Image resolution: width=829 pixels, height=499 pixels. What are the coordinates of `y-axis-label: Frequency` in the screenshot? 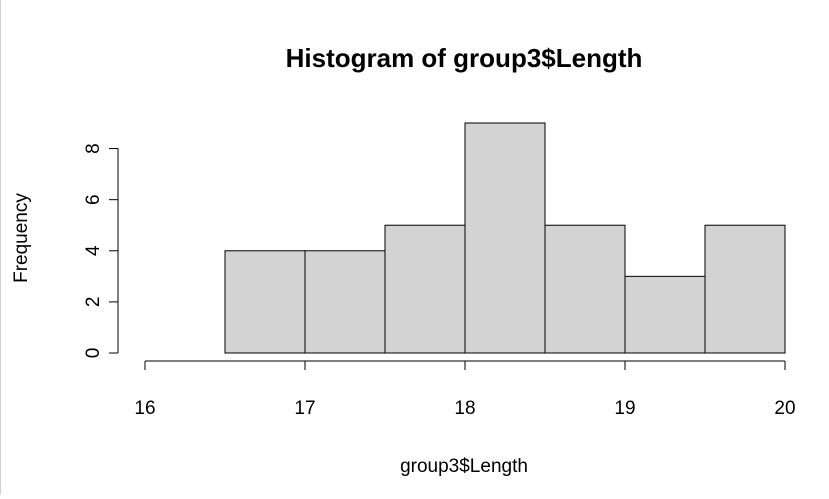 It's located at (21, 238).